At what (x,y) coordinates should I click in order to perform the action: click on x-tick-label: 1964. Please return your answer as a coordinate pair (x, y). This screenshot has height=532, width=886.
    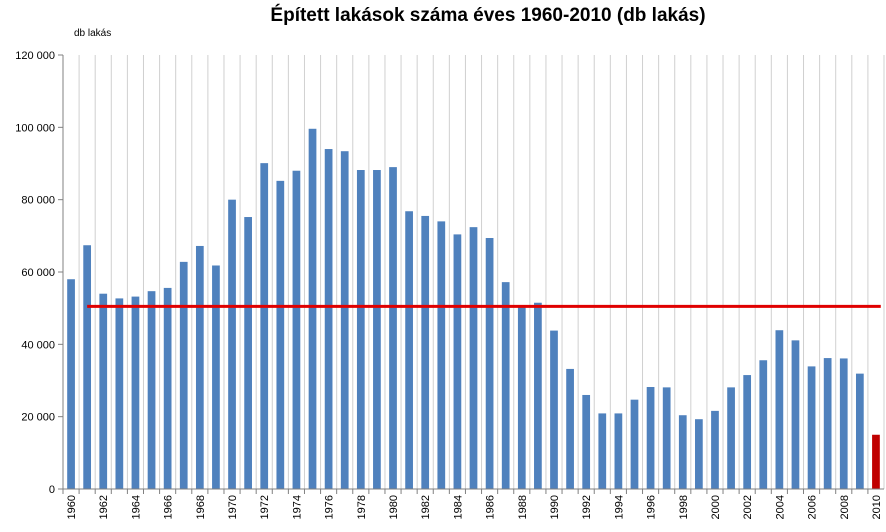
    Looking at the image, I should click on (136, 507).